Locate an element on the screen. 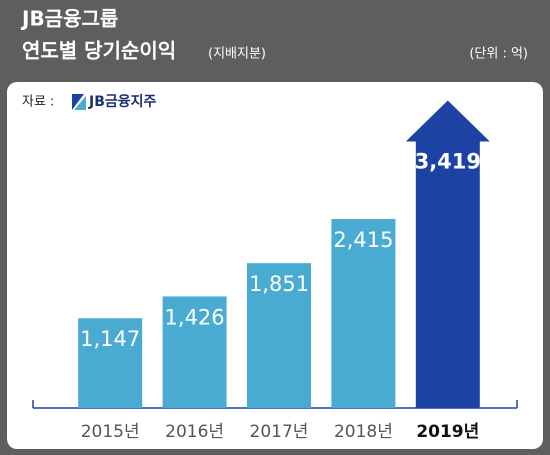 The height and width of the screenshot is (455, 550). value-label: 1,851 is located at coordinates (279, 284).